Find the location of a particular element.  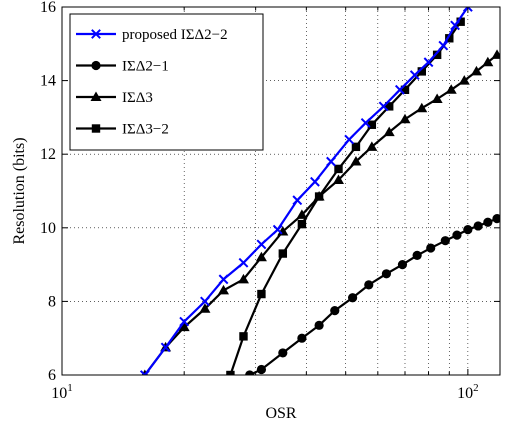

legend-entry: proposed IΣΔ2−2 is located at coordinates (152, 35).